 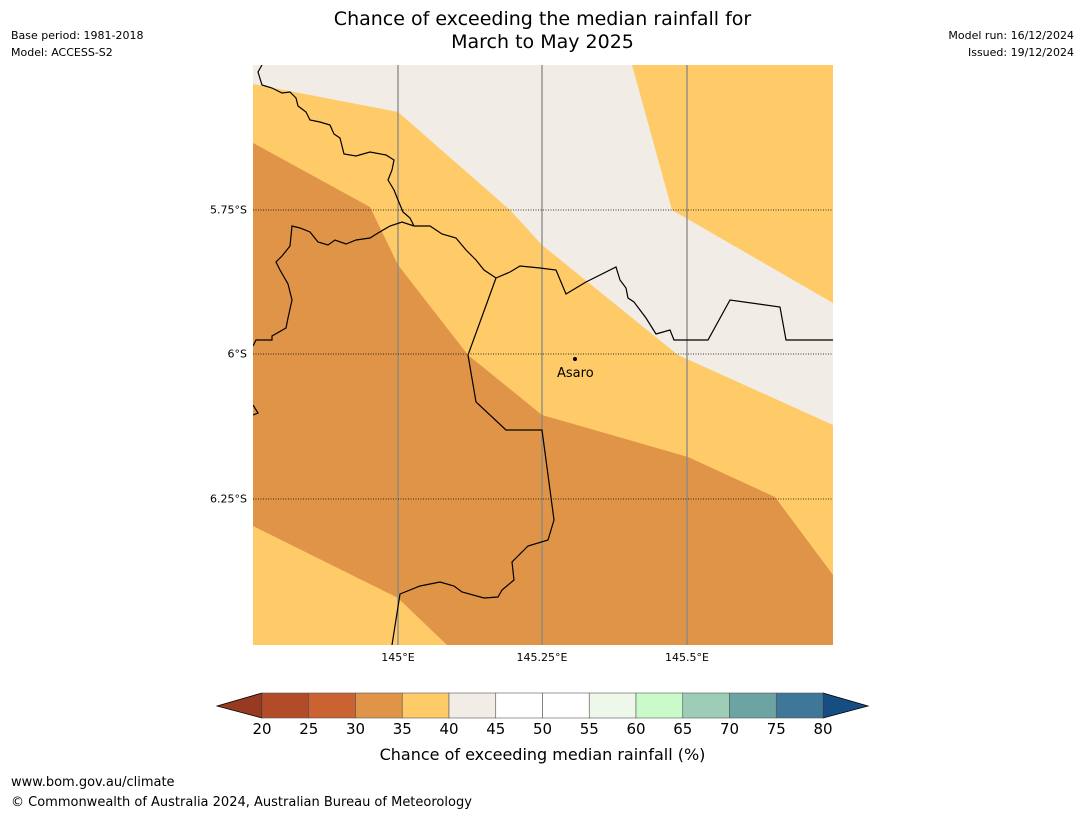 What do you see at coordinates (402, 729) in the screenshot?
I see `colorbar-tick-label: 35` at bounding box center [402, 729].